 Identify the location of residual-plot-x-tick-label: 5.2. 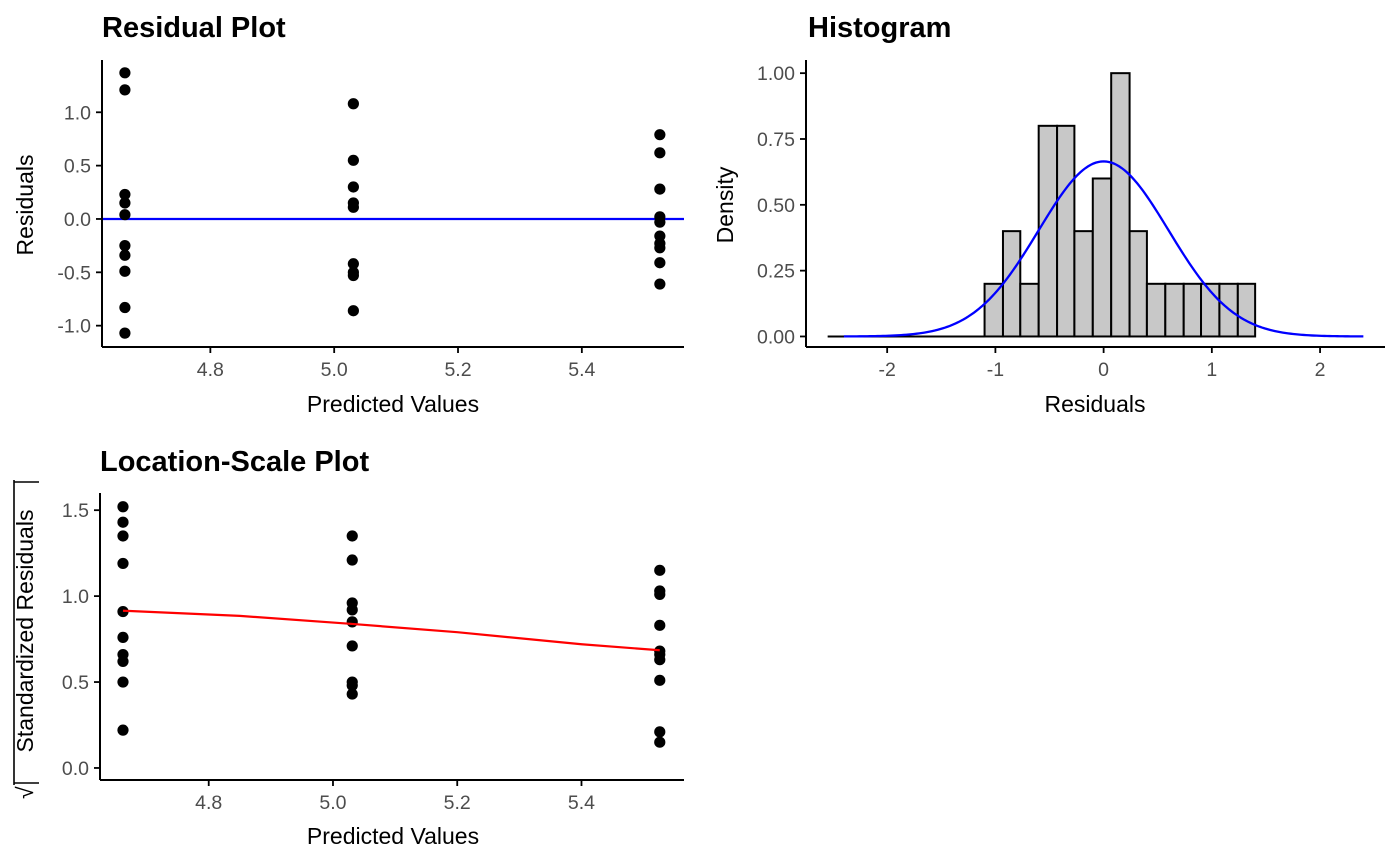
(457, 370).